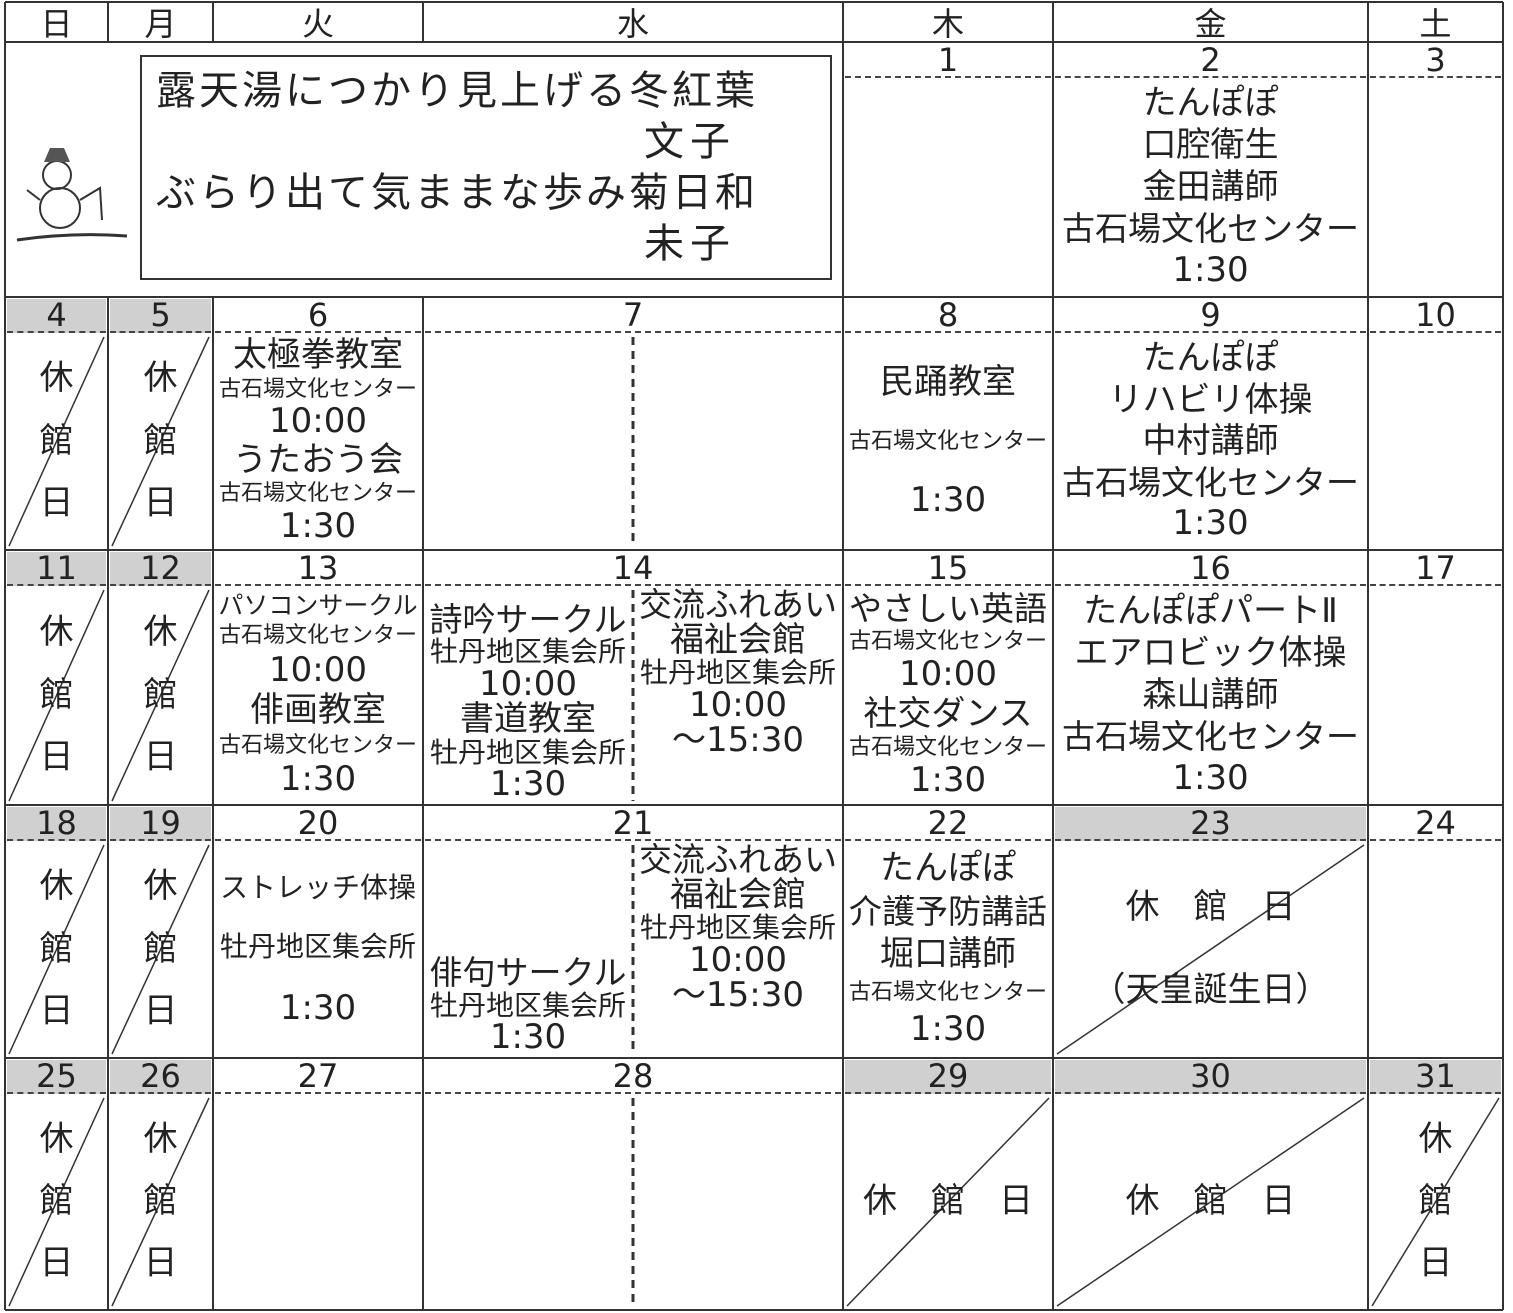 This screenshot has width=1513, height=1313. I want to click on date-band: 10, so click(1435, 315).